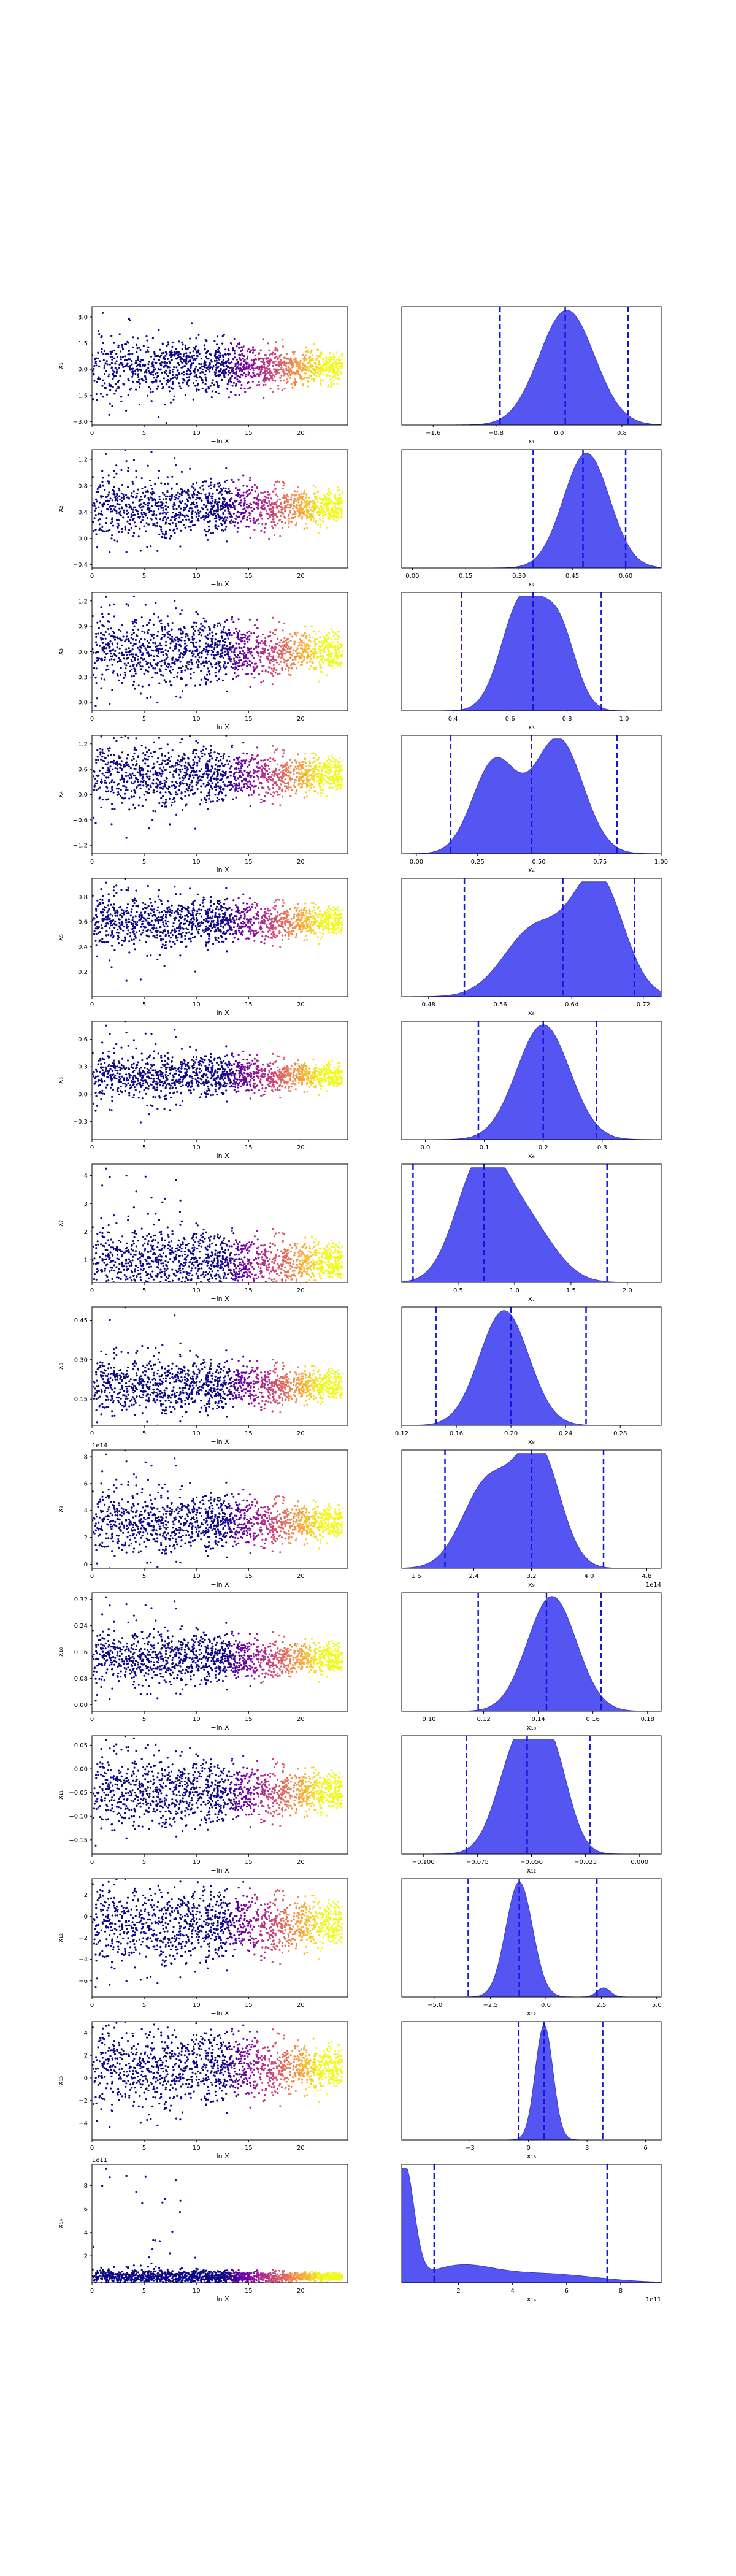 This screenshot has width=736, height=2576. Describe the element at coordinates (531, 375) in the screenshot. I see `kde-panel: −1.6 −0.8 0.0 0.8x₁` at that location.